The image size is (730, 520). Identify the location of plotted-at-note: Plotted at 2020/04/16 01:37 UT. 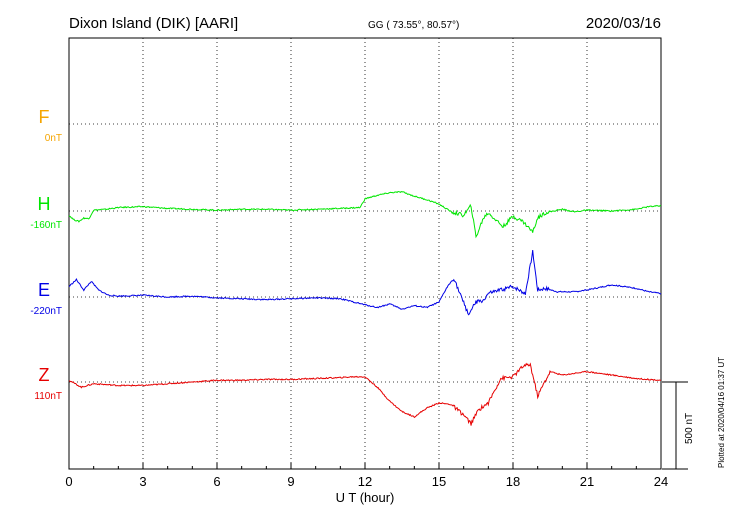
(721, 412).